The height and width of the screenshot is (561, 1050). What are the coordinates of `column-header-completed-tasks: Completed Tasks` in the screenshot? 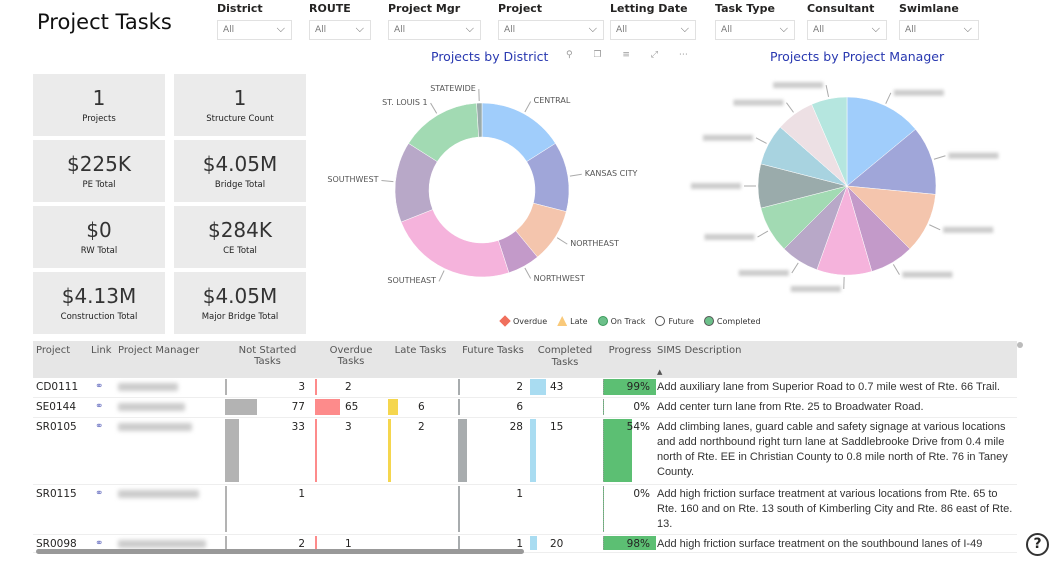 It's located at (565, 356).